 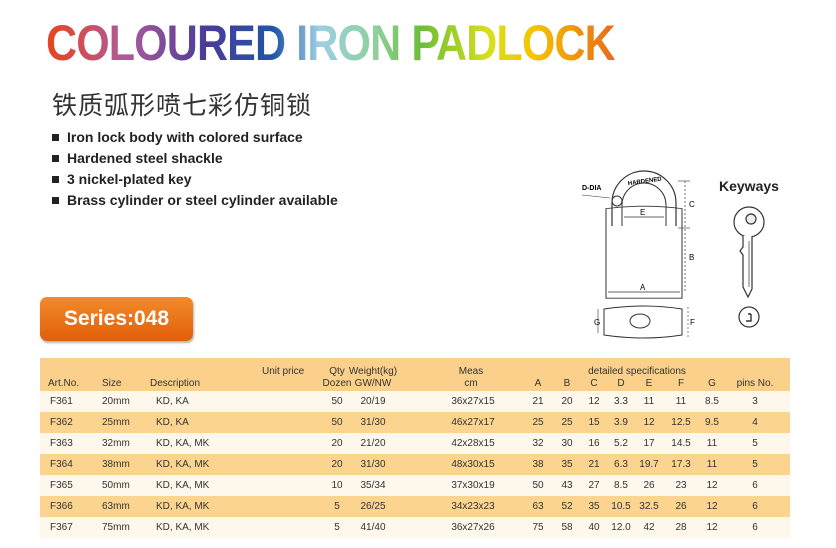 I want to click on header-f: F, so click(x=681, y=383).